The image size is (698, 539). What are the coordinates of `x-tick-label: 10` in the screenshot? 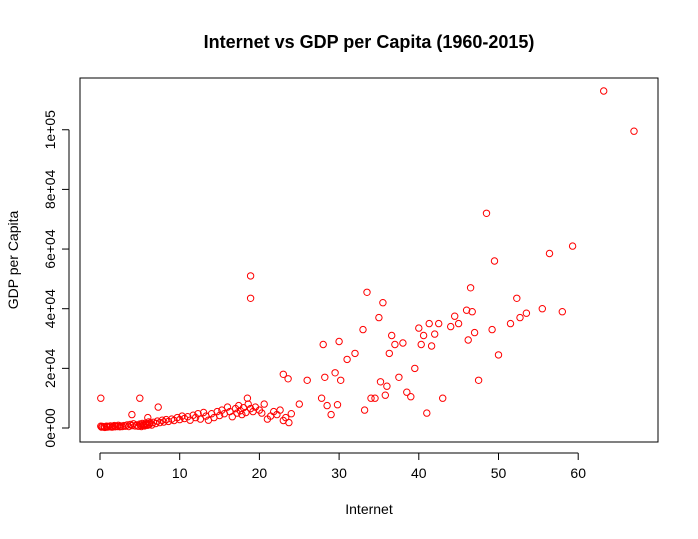 It's located at (180, 473).